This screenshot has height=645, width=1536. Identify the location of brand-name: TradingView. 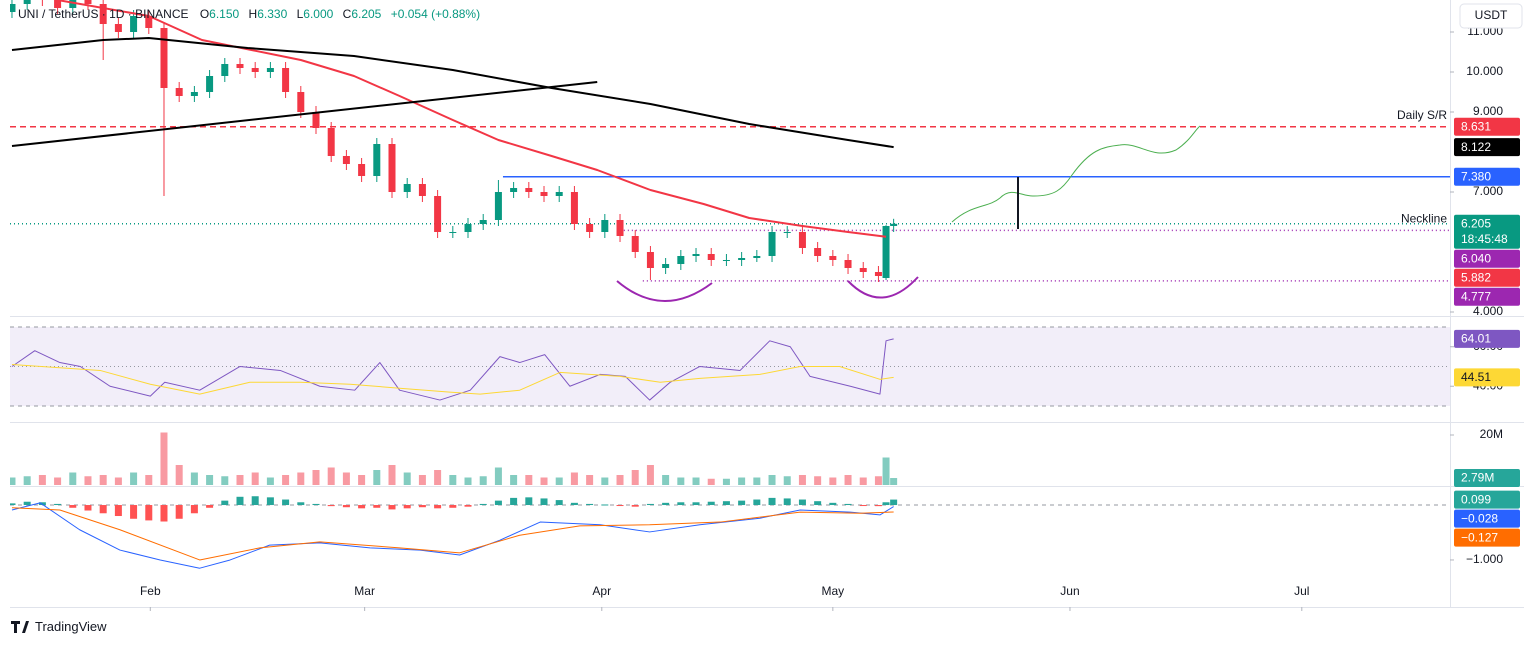
(71, 626).